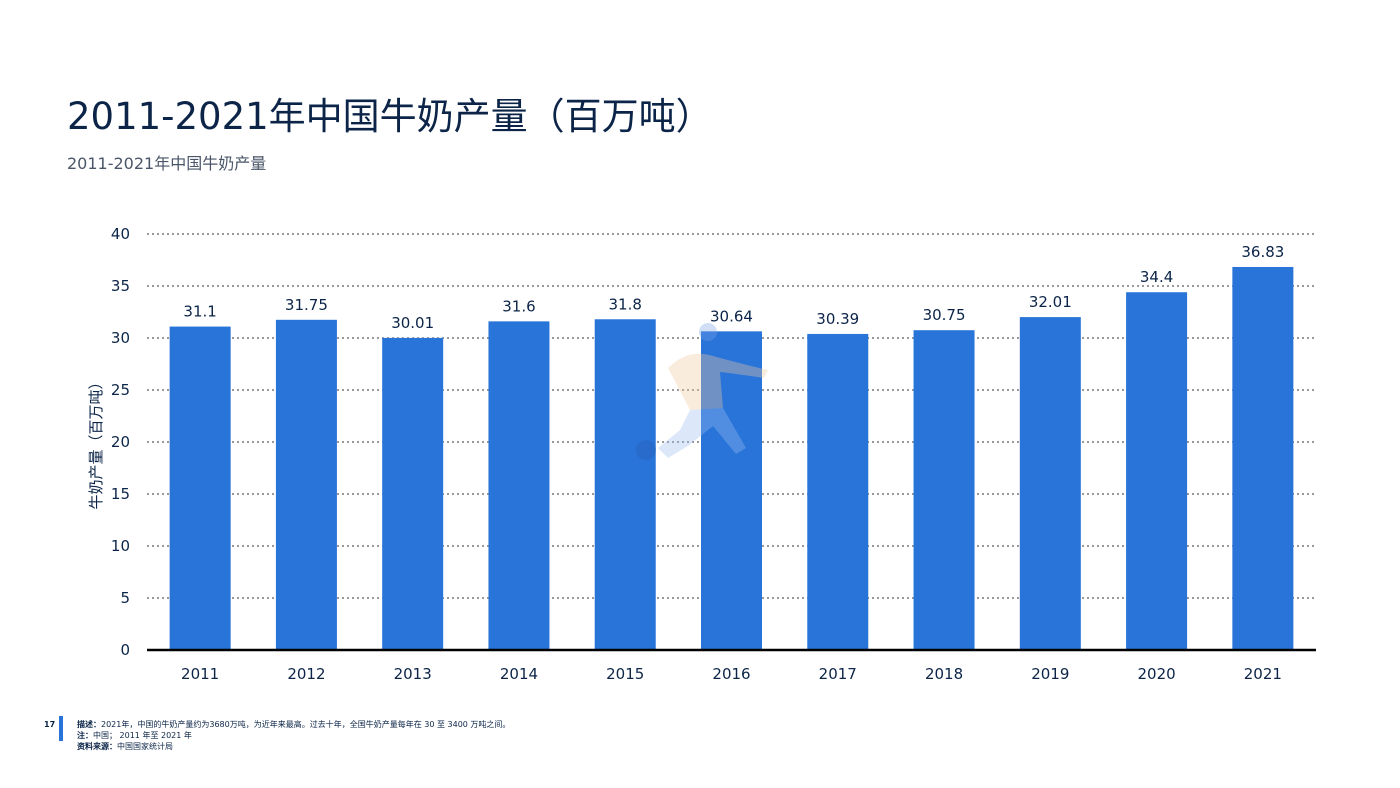 The height and width of the screenshot is (788, 1400). Describe the element at coordinates (731, 490) in the screenshot. I see `bar-2016` at that location.